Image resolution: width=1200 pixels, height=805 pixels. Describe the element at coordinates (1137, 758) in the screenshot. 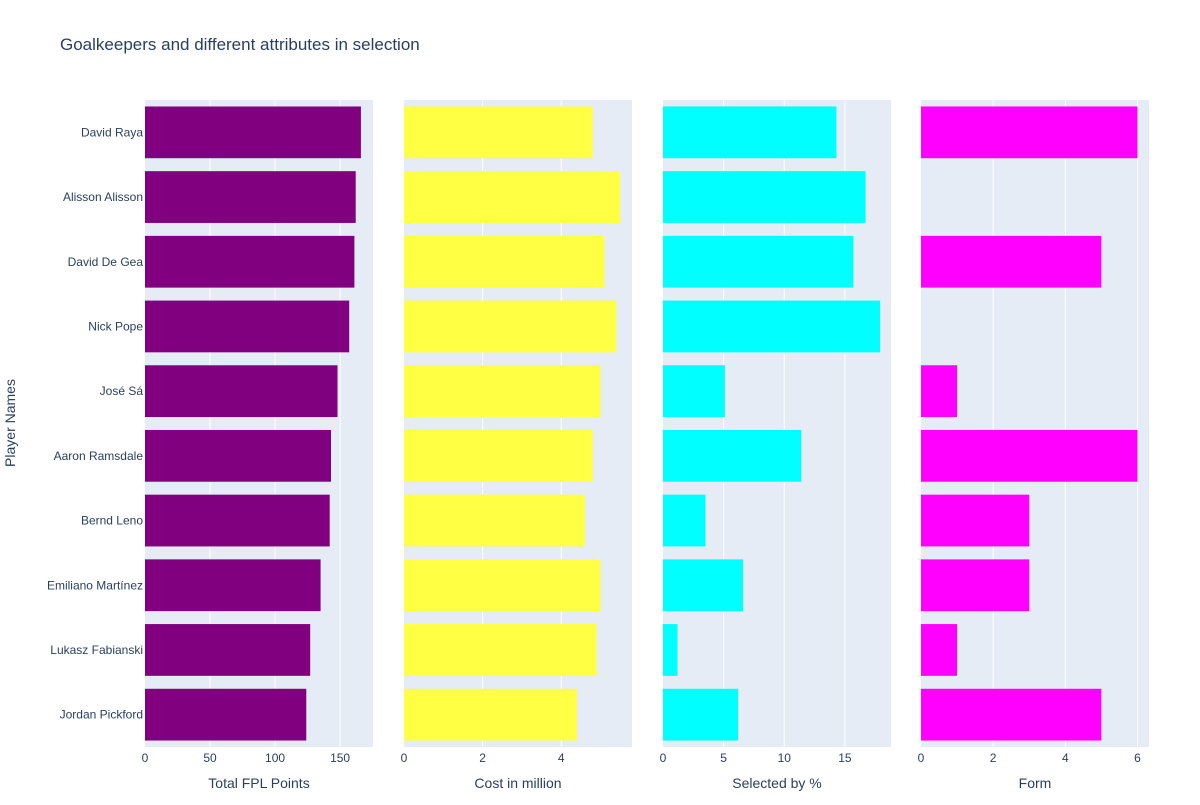

I see `x-tick-label: 6` at that location.